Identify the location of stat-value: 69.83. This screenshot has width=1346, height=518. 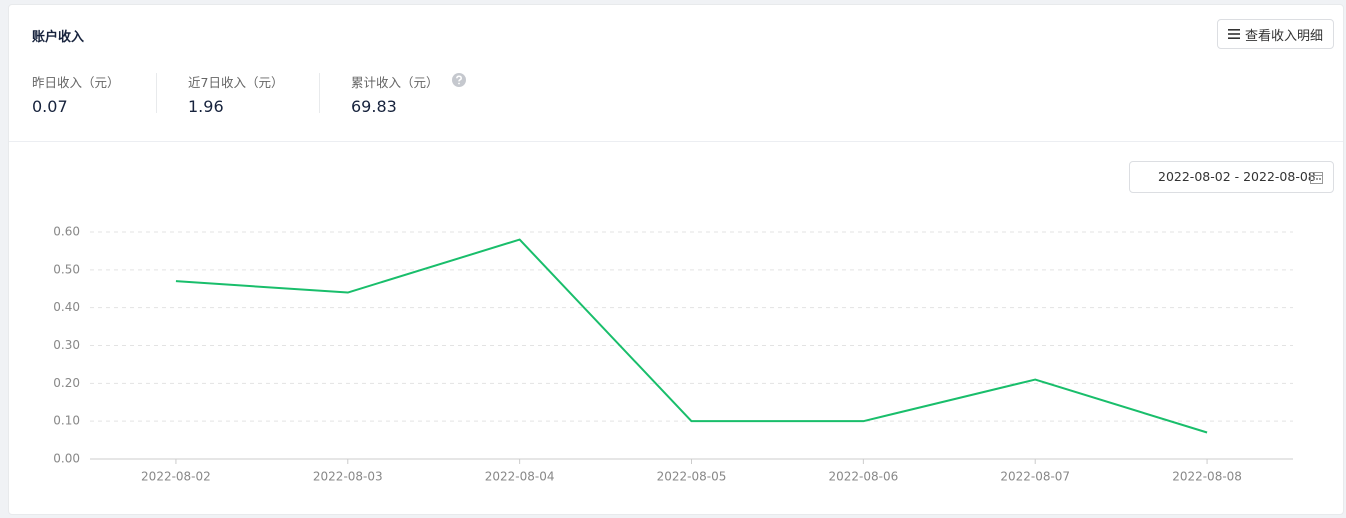
(374, 106).